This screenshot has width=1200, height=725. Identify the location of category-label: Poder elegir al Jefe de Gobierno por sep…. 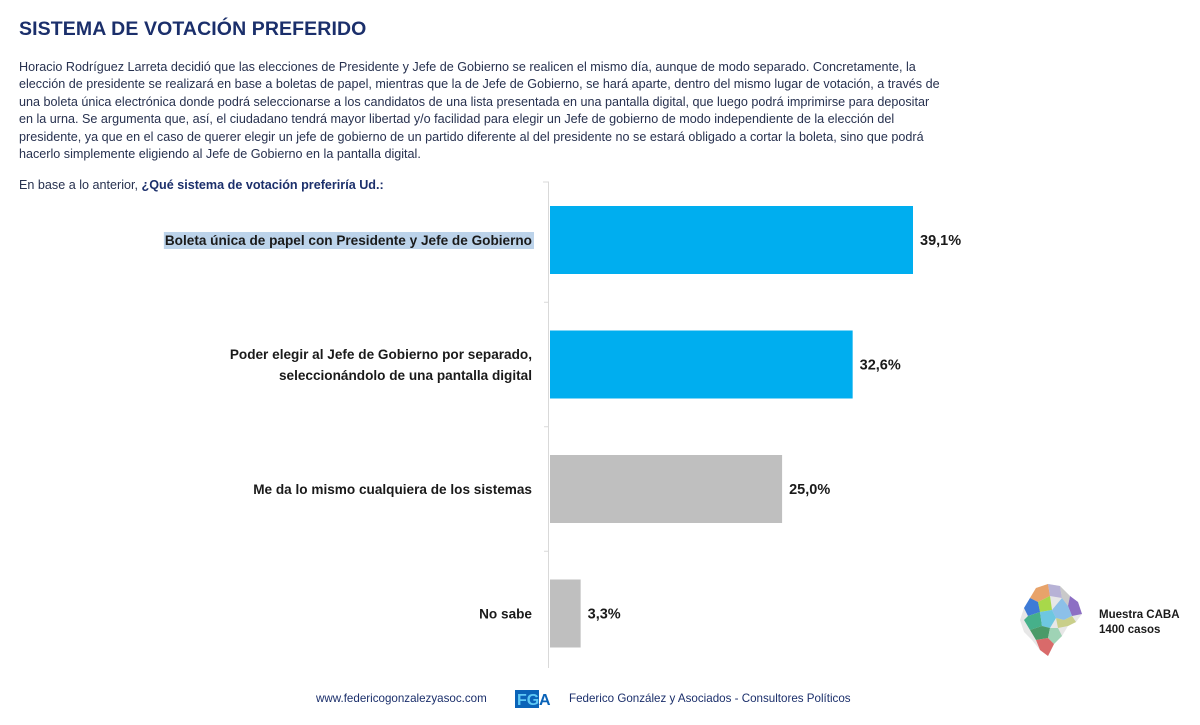
(381, 354).